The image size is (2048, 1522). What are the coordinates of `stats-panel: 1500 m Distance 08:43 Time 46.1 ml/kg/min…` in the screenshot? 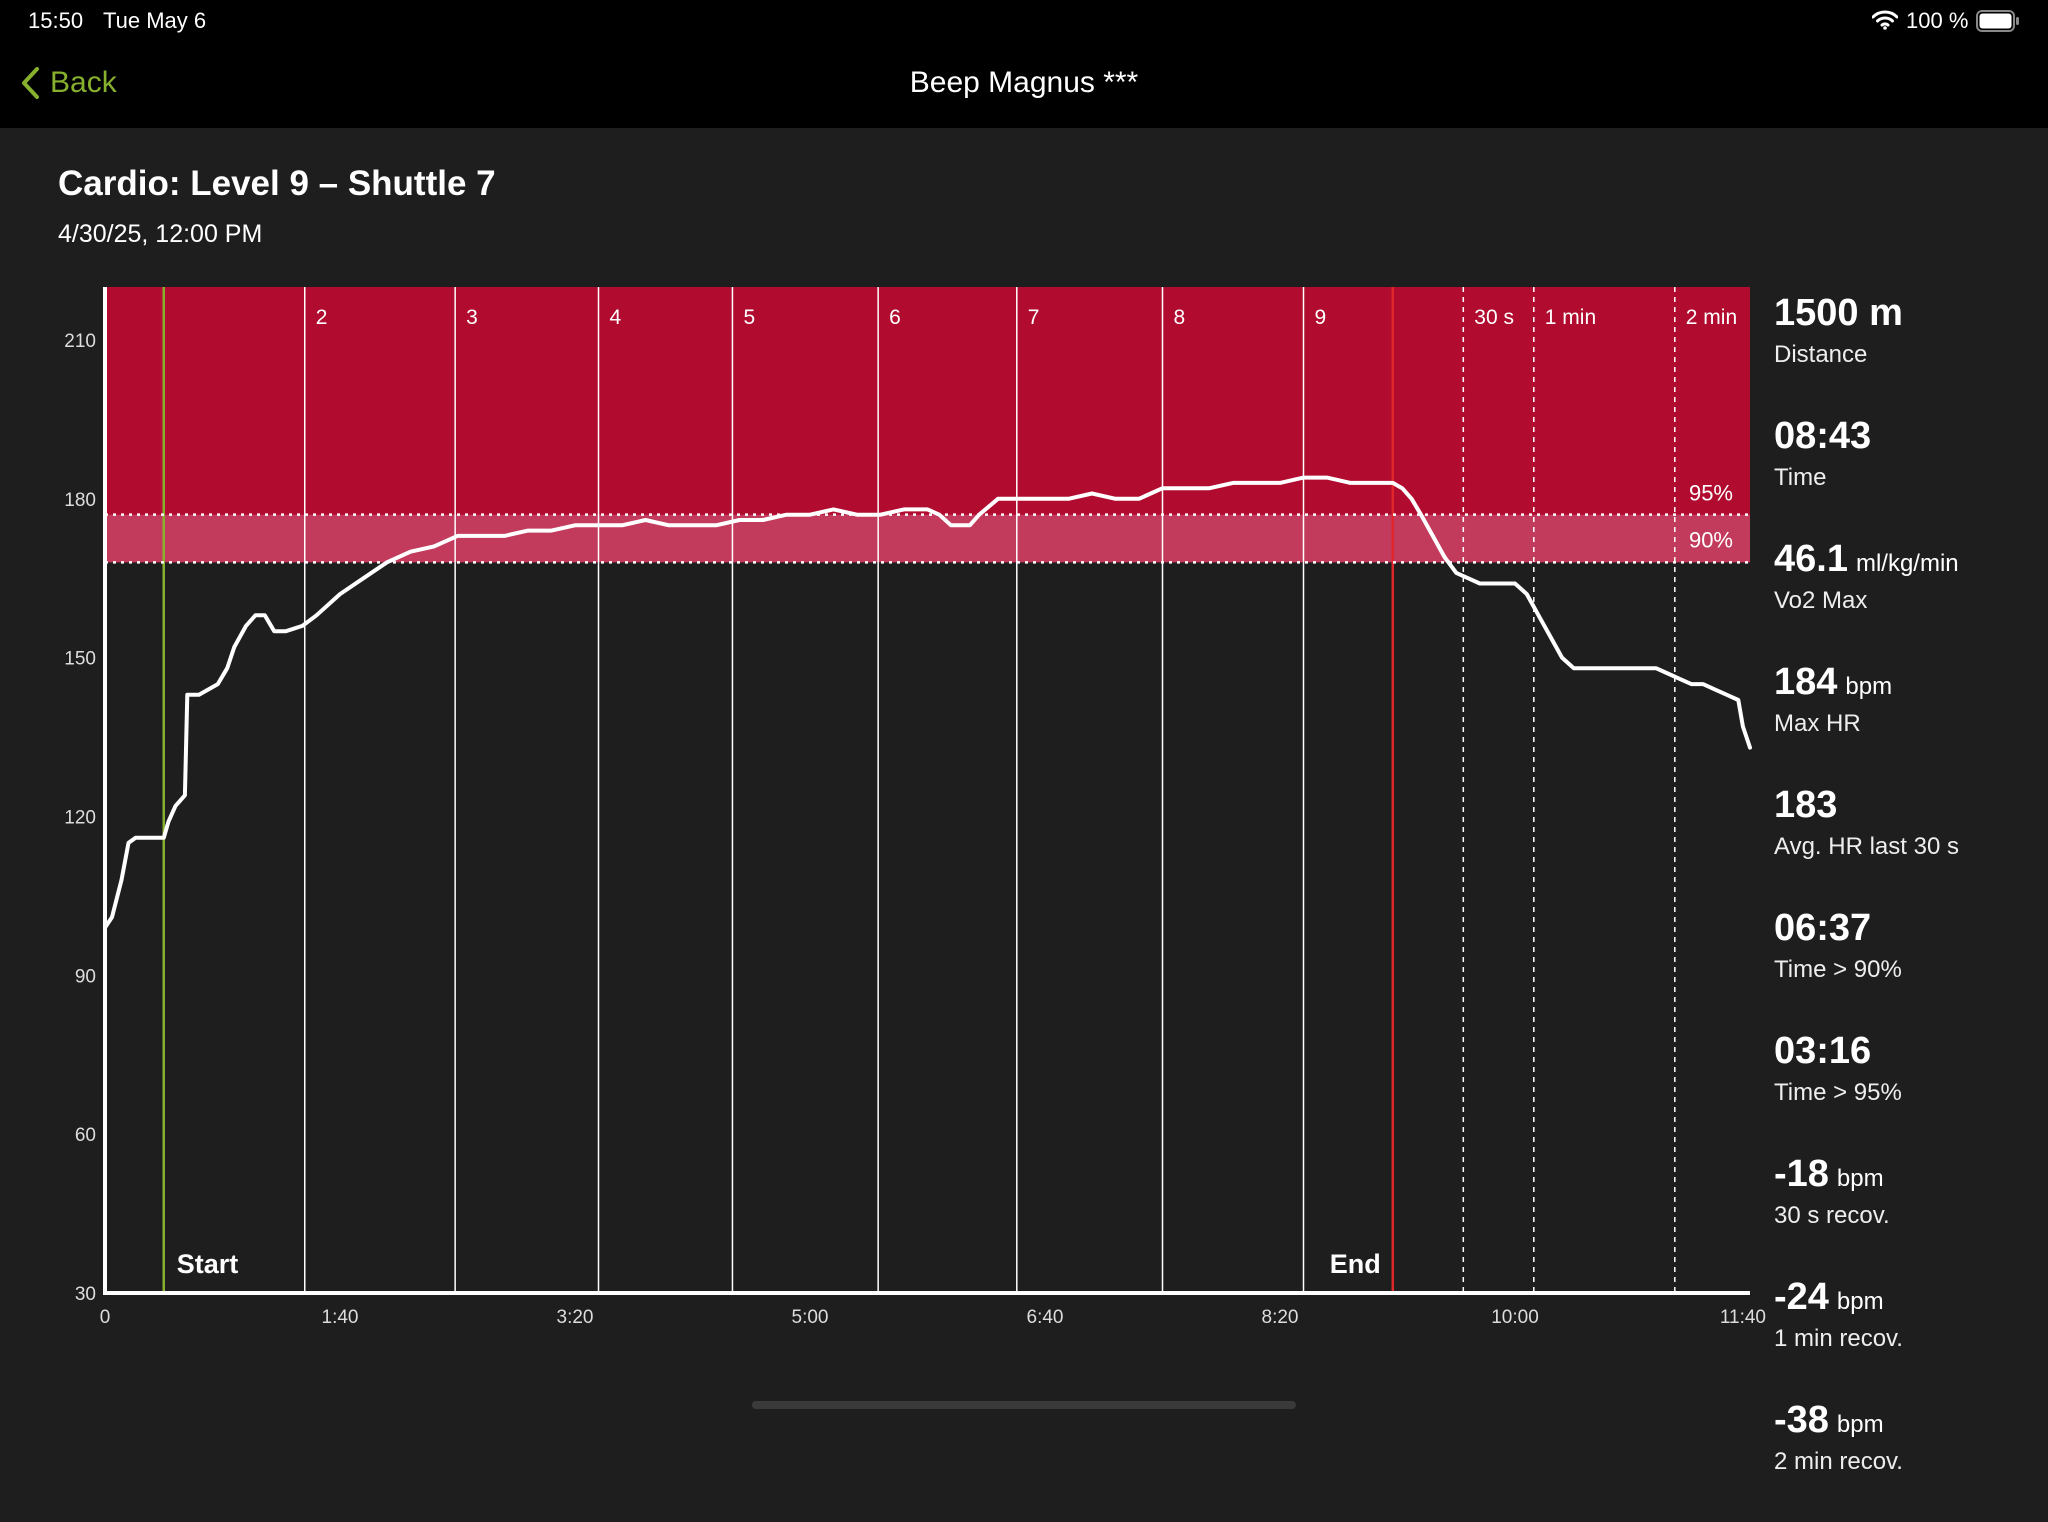 It's located at (1909, 907).